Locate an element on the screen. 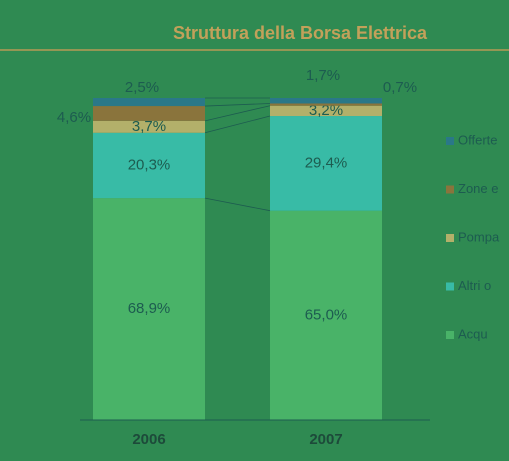 Image resolution: width=509 pixels, height=461 pixels. value-label: 3,7% is located at coordinates (149, 126).